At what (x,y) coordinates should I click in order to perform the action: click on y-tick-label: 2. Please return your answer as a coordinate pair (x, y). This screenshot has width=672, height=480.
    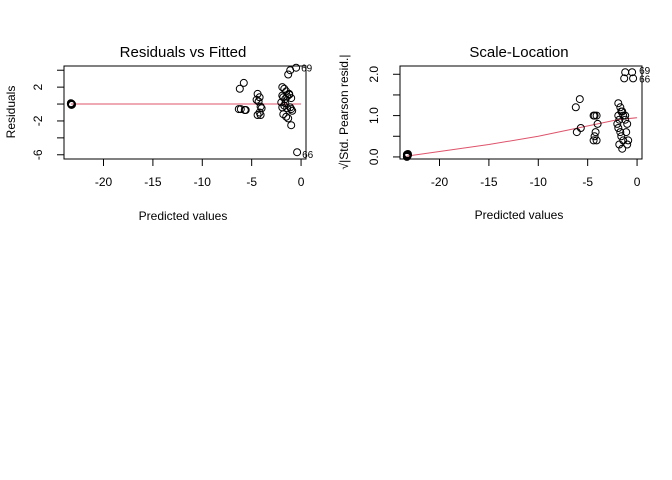
    Looking at the image, I should click on (38, 86).